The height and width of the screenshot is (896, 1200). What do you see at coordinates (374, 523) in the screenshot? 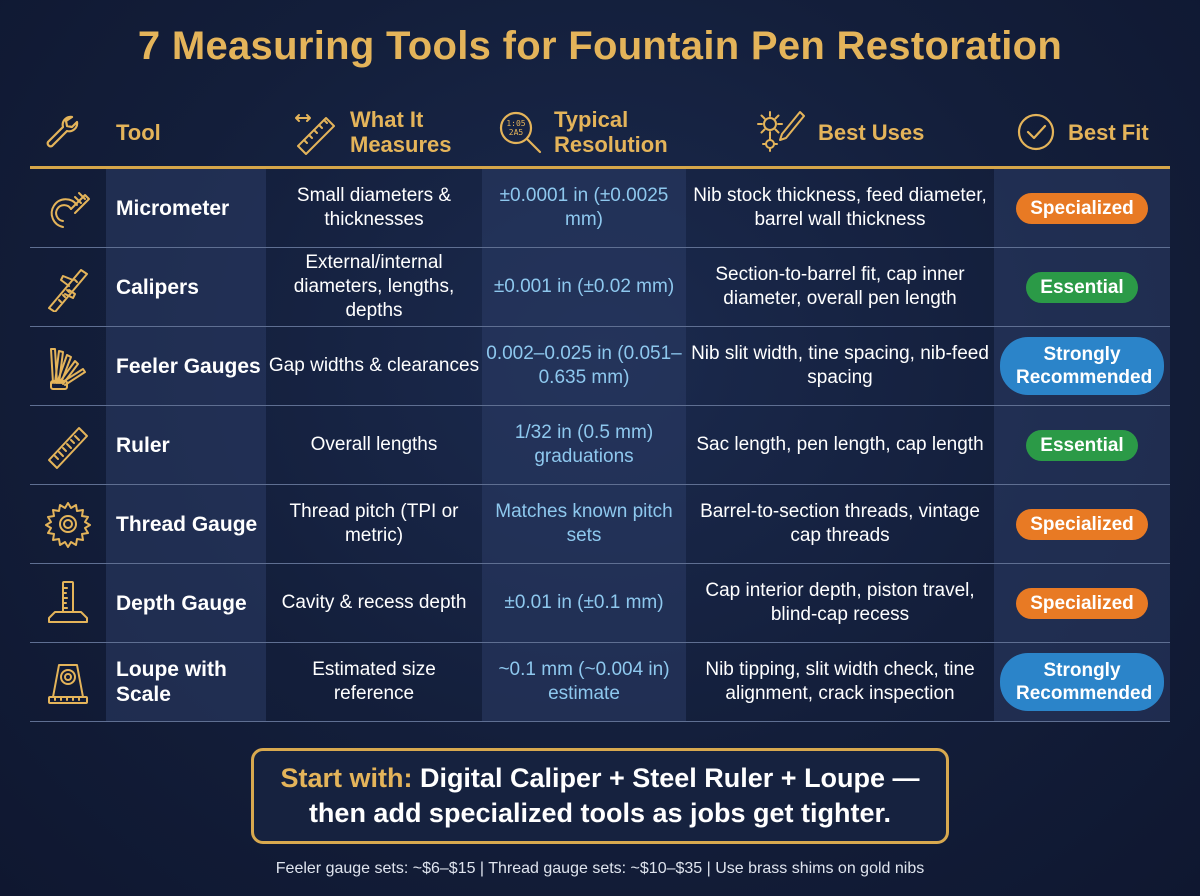
I see `tool-measures: Thread pitch (TPI or metric)` at bounding box center [374, 523].